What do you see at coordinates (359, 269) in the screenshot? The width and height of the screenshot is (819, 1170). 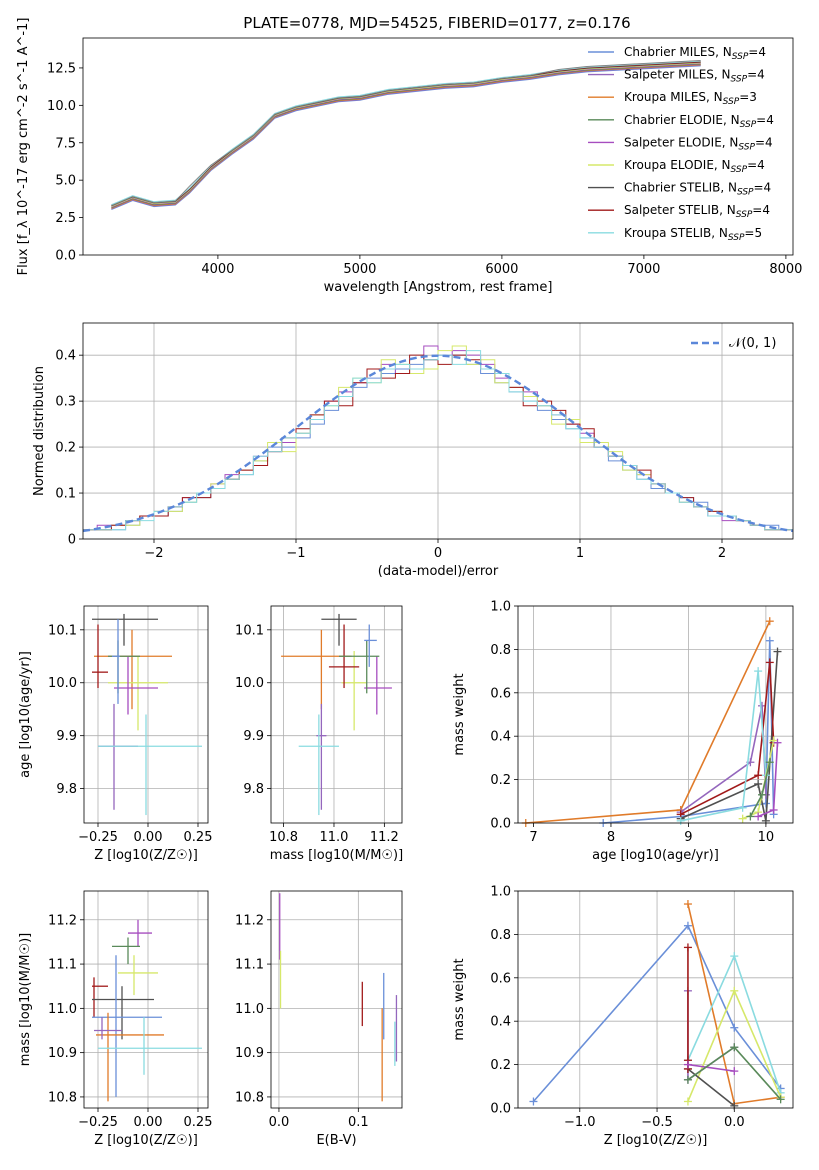 I see `x-tick-label: 5000` at bounding box center [359, 269].